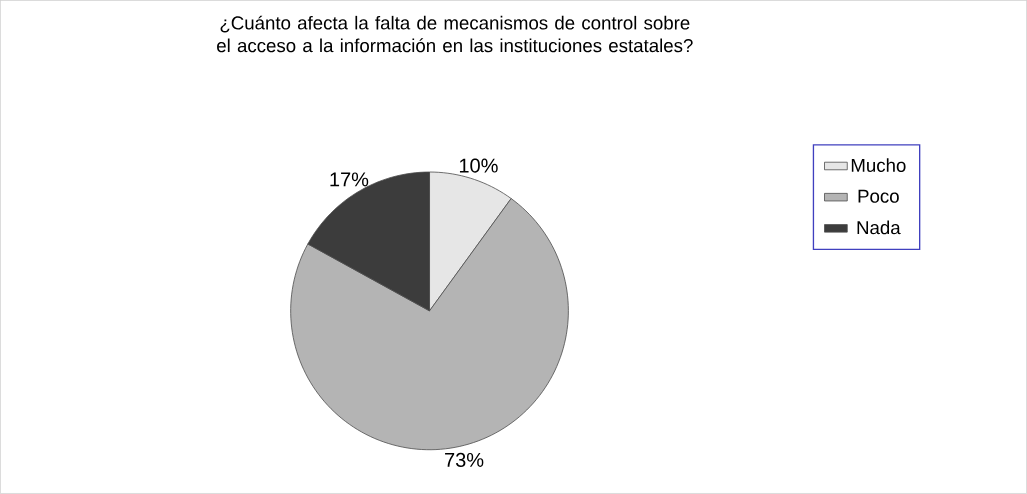  I want to click on legend-label: Poco, so click(878, 196).